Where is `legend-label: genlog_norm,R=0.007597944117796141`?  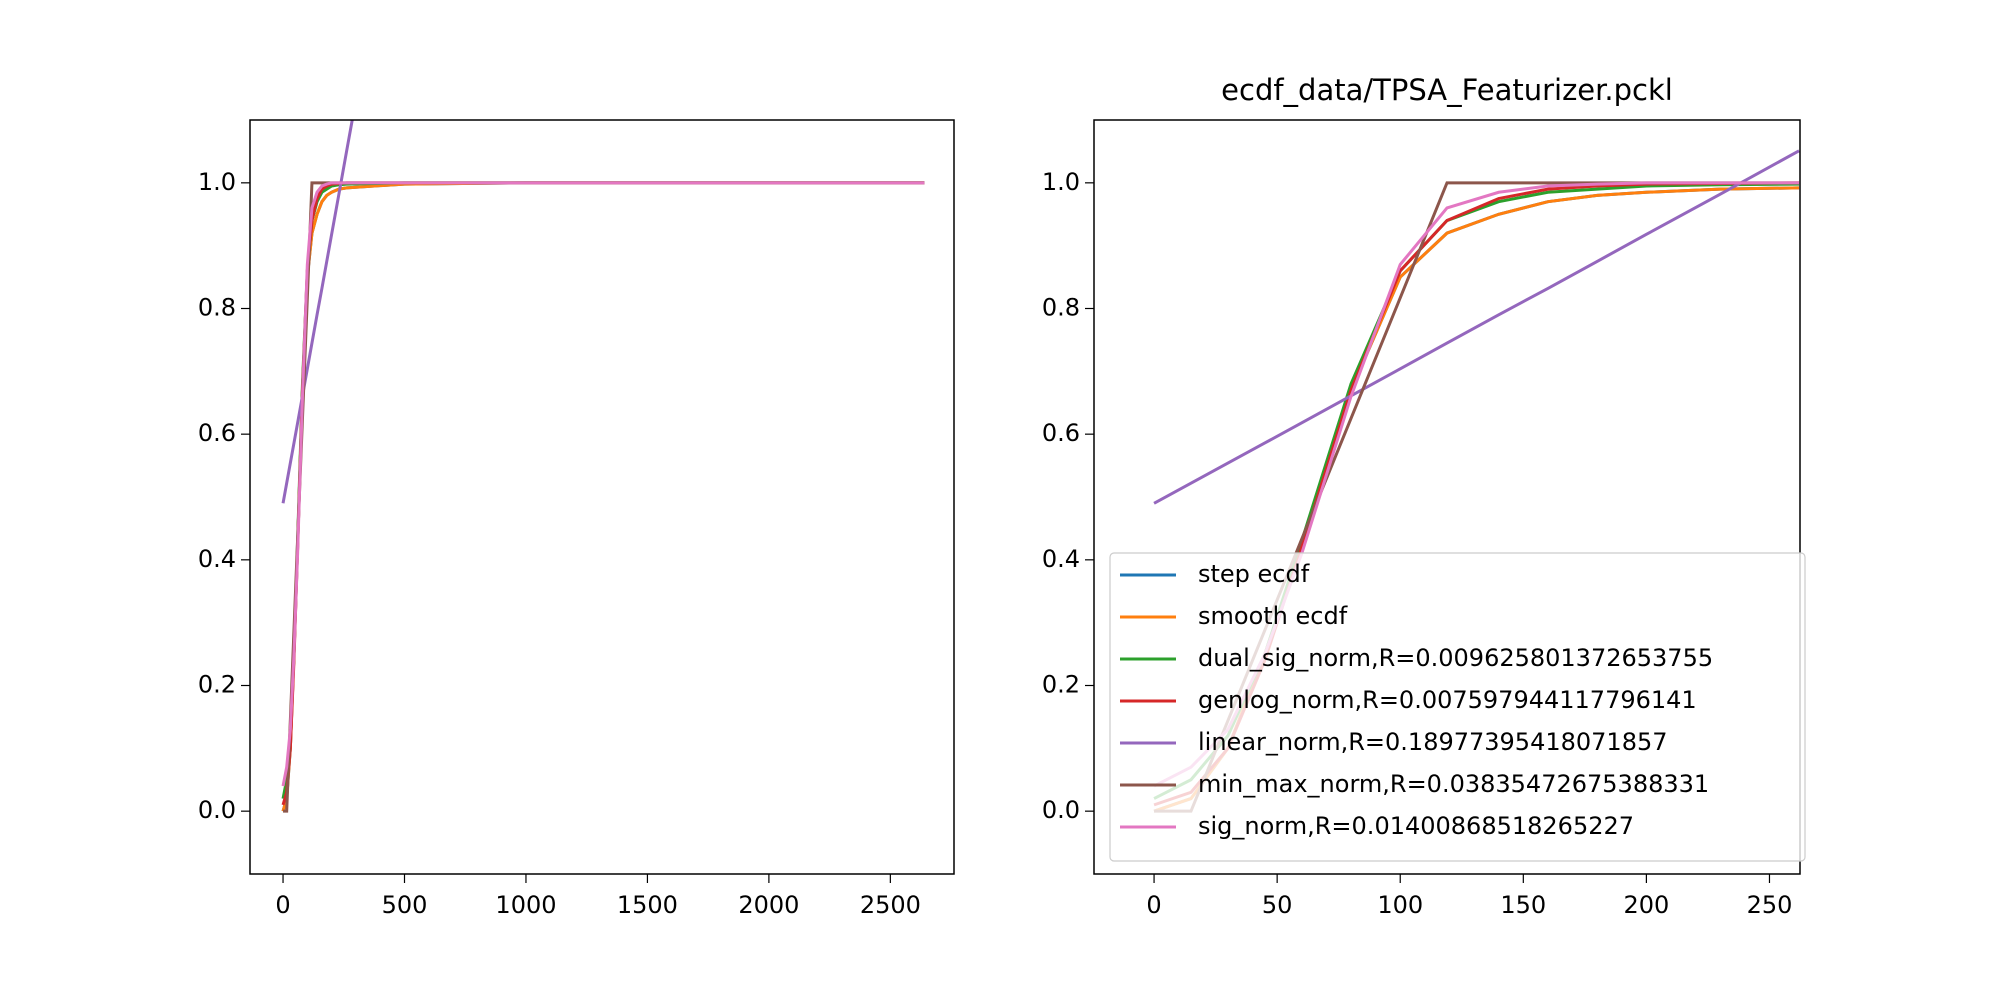 legend-label: genlog_norm,R=0.007597944117796141 is located at coordinates (1447, 700).